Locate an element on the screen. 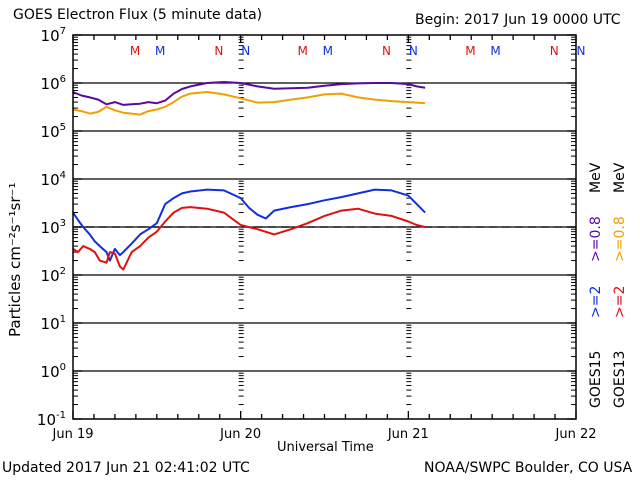  updated-timestamp: Updated 2017 Jun 21 02:41:02 UTC is located at coordinates (126, 468).